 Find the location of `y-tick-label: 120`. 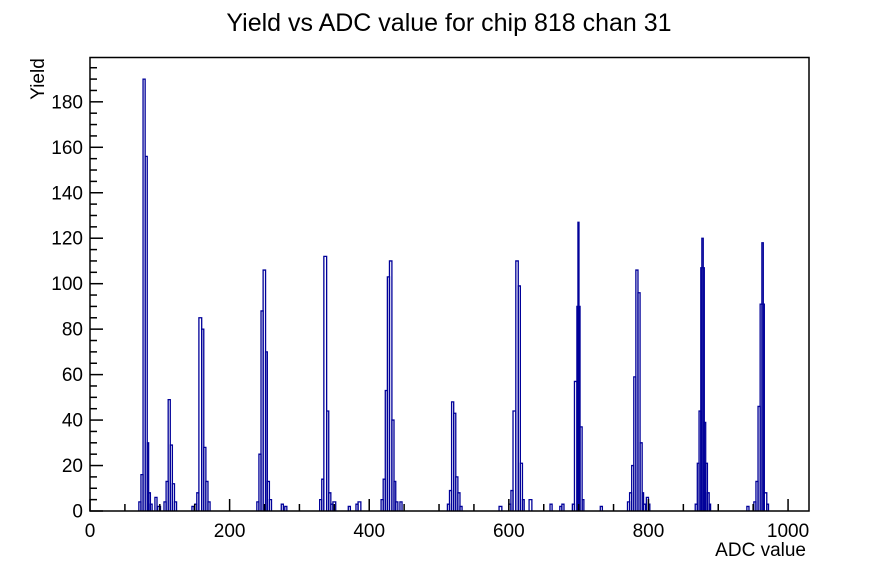

y-tick-label: 120 is located at coordinates (67, 239).